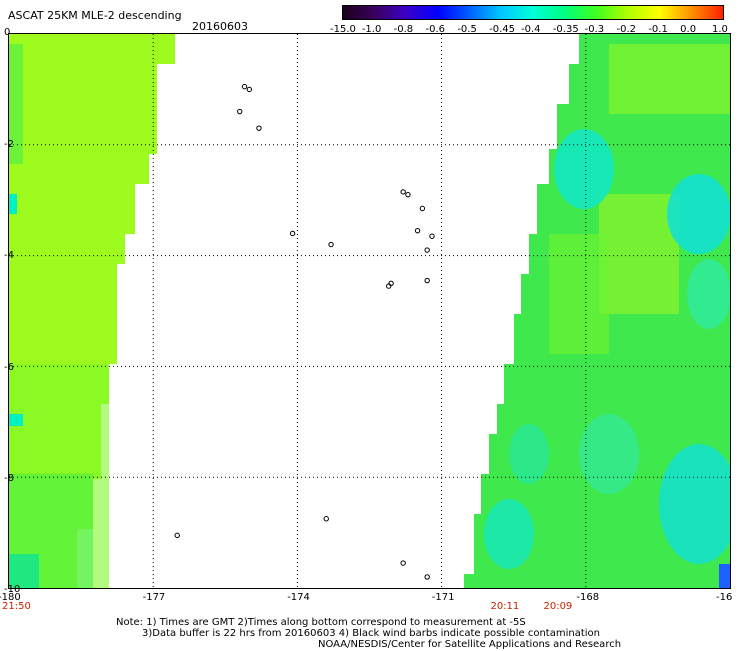 The height and width of the screenshot is (651, 740). Describe the element at coordinates (7, 32) in the screenshot. I see `latitude-label: 0` at that location.